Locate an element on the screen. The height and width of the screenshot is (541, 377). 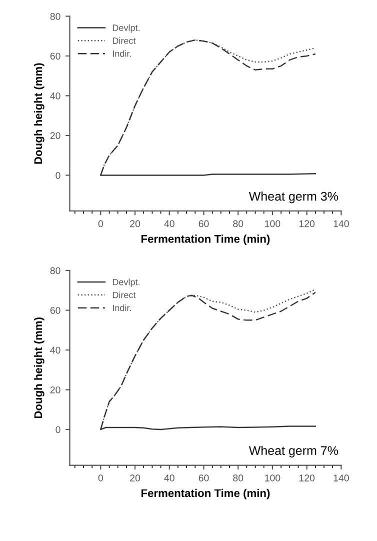
line-series is located at coordinates (208, 107).